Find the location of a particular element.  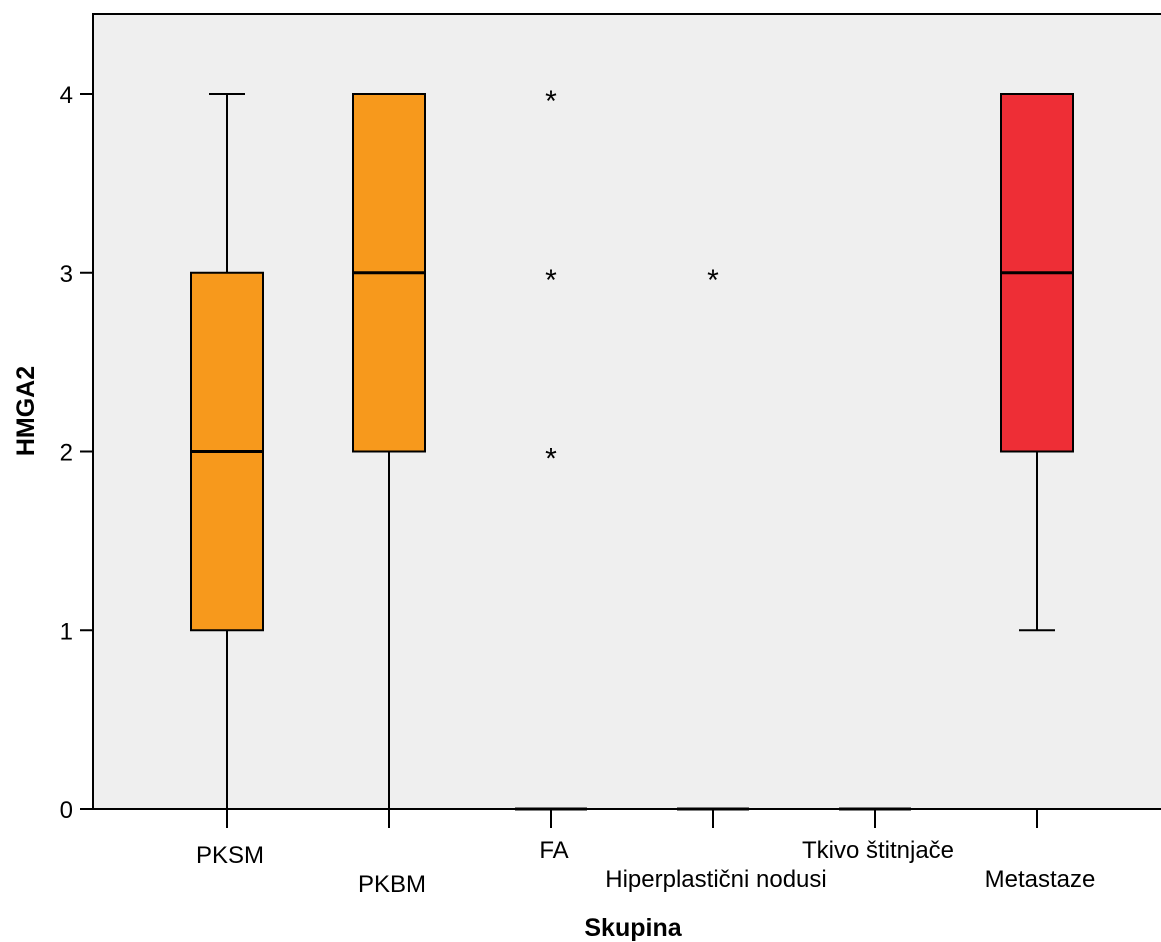

x-tick-label: Hiperplastični nodusi is located at coordinates (715, 879).